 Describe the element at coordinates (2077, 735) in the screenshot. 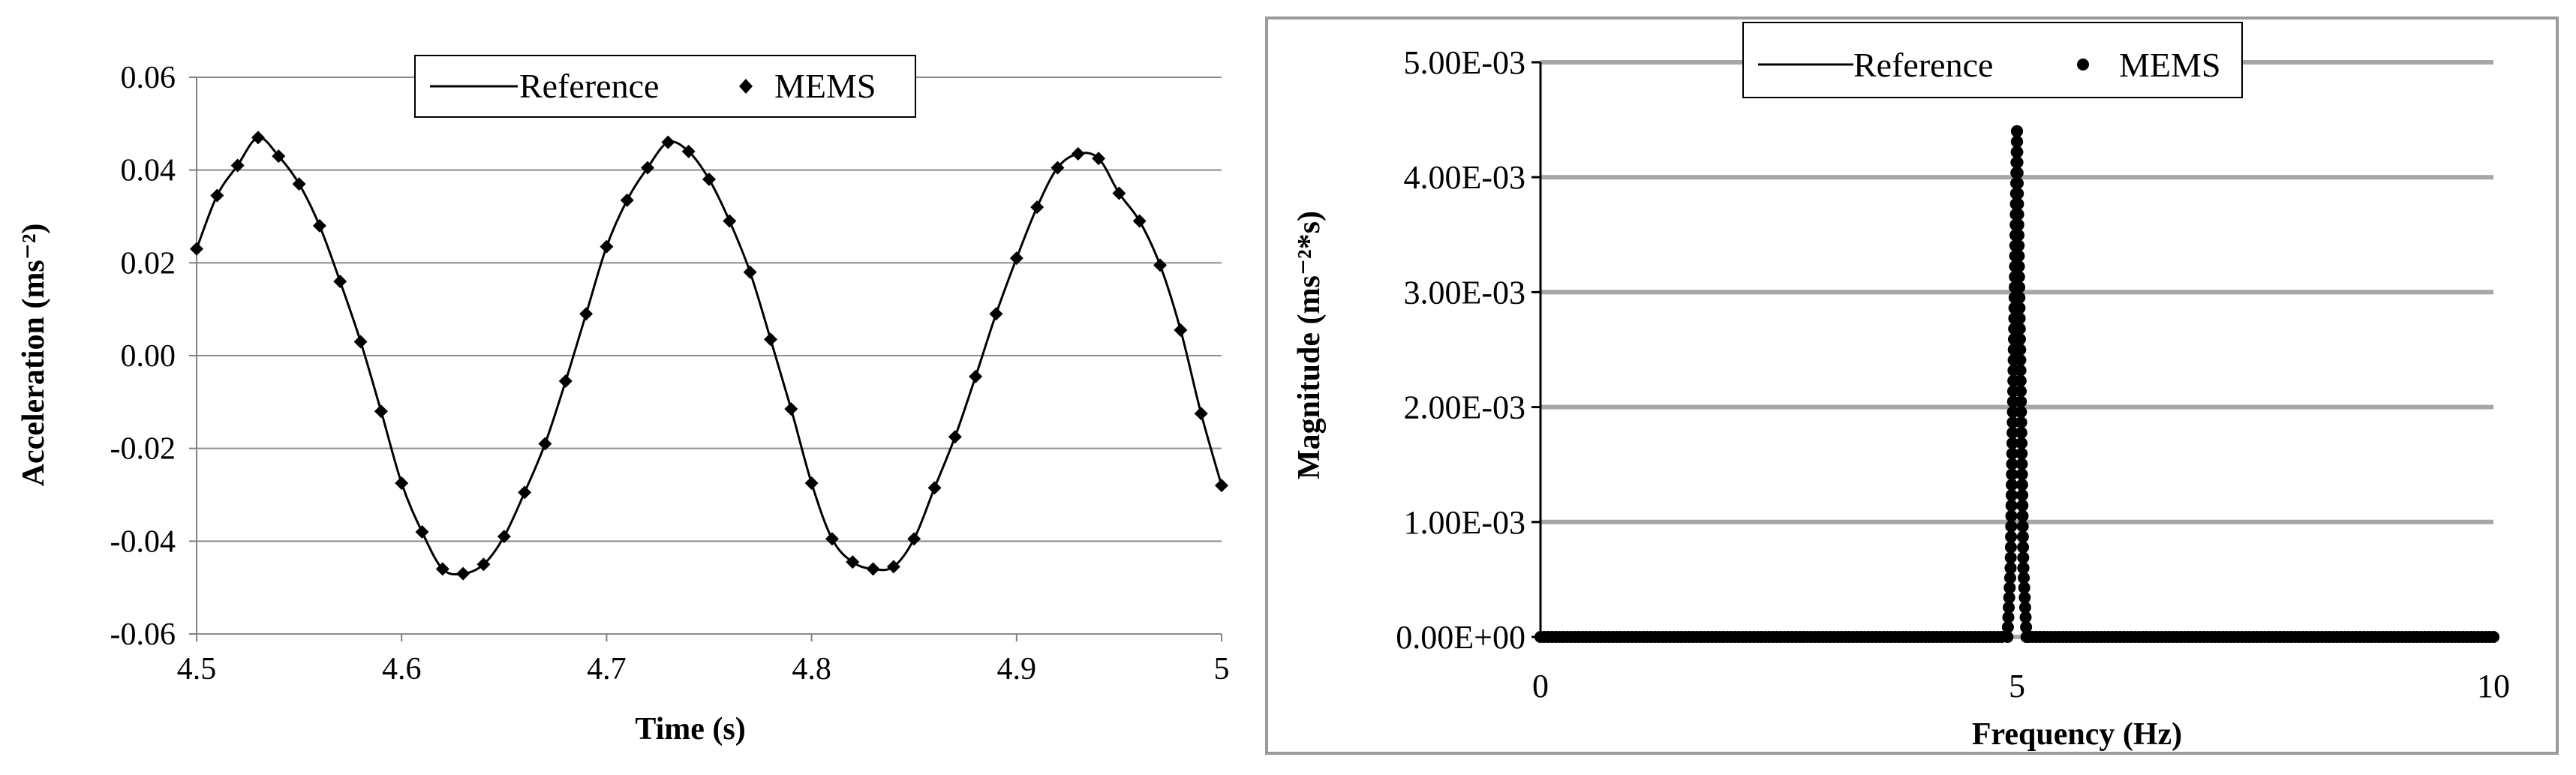

I see `x-axis-title: Frequency (Hz)` at that location.